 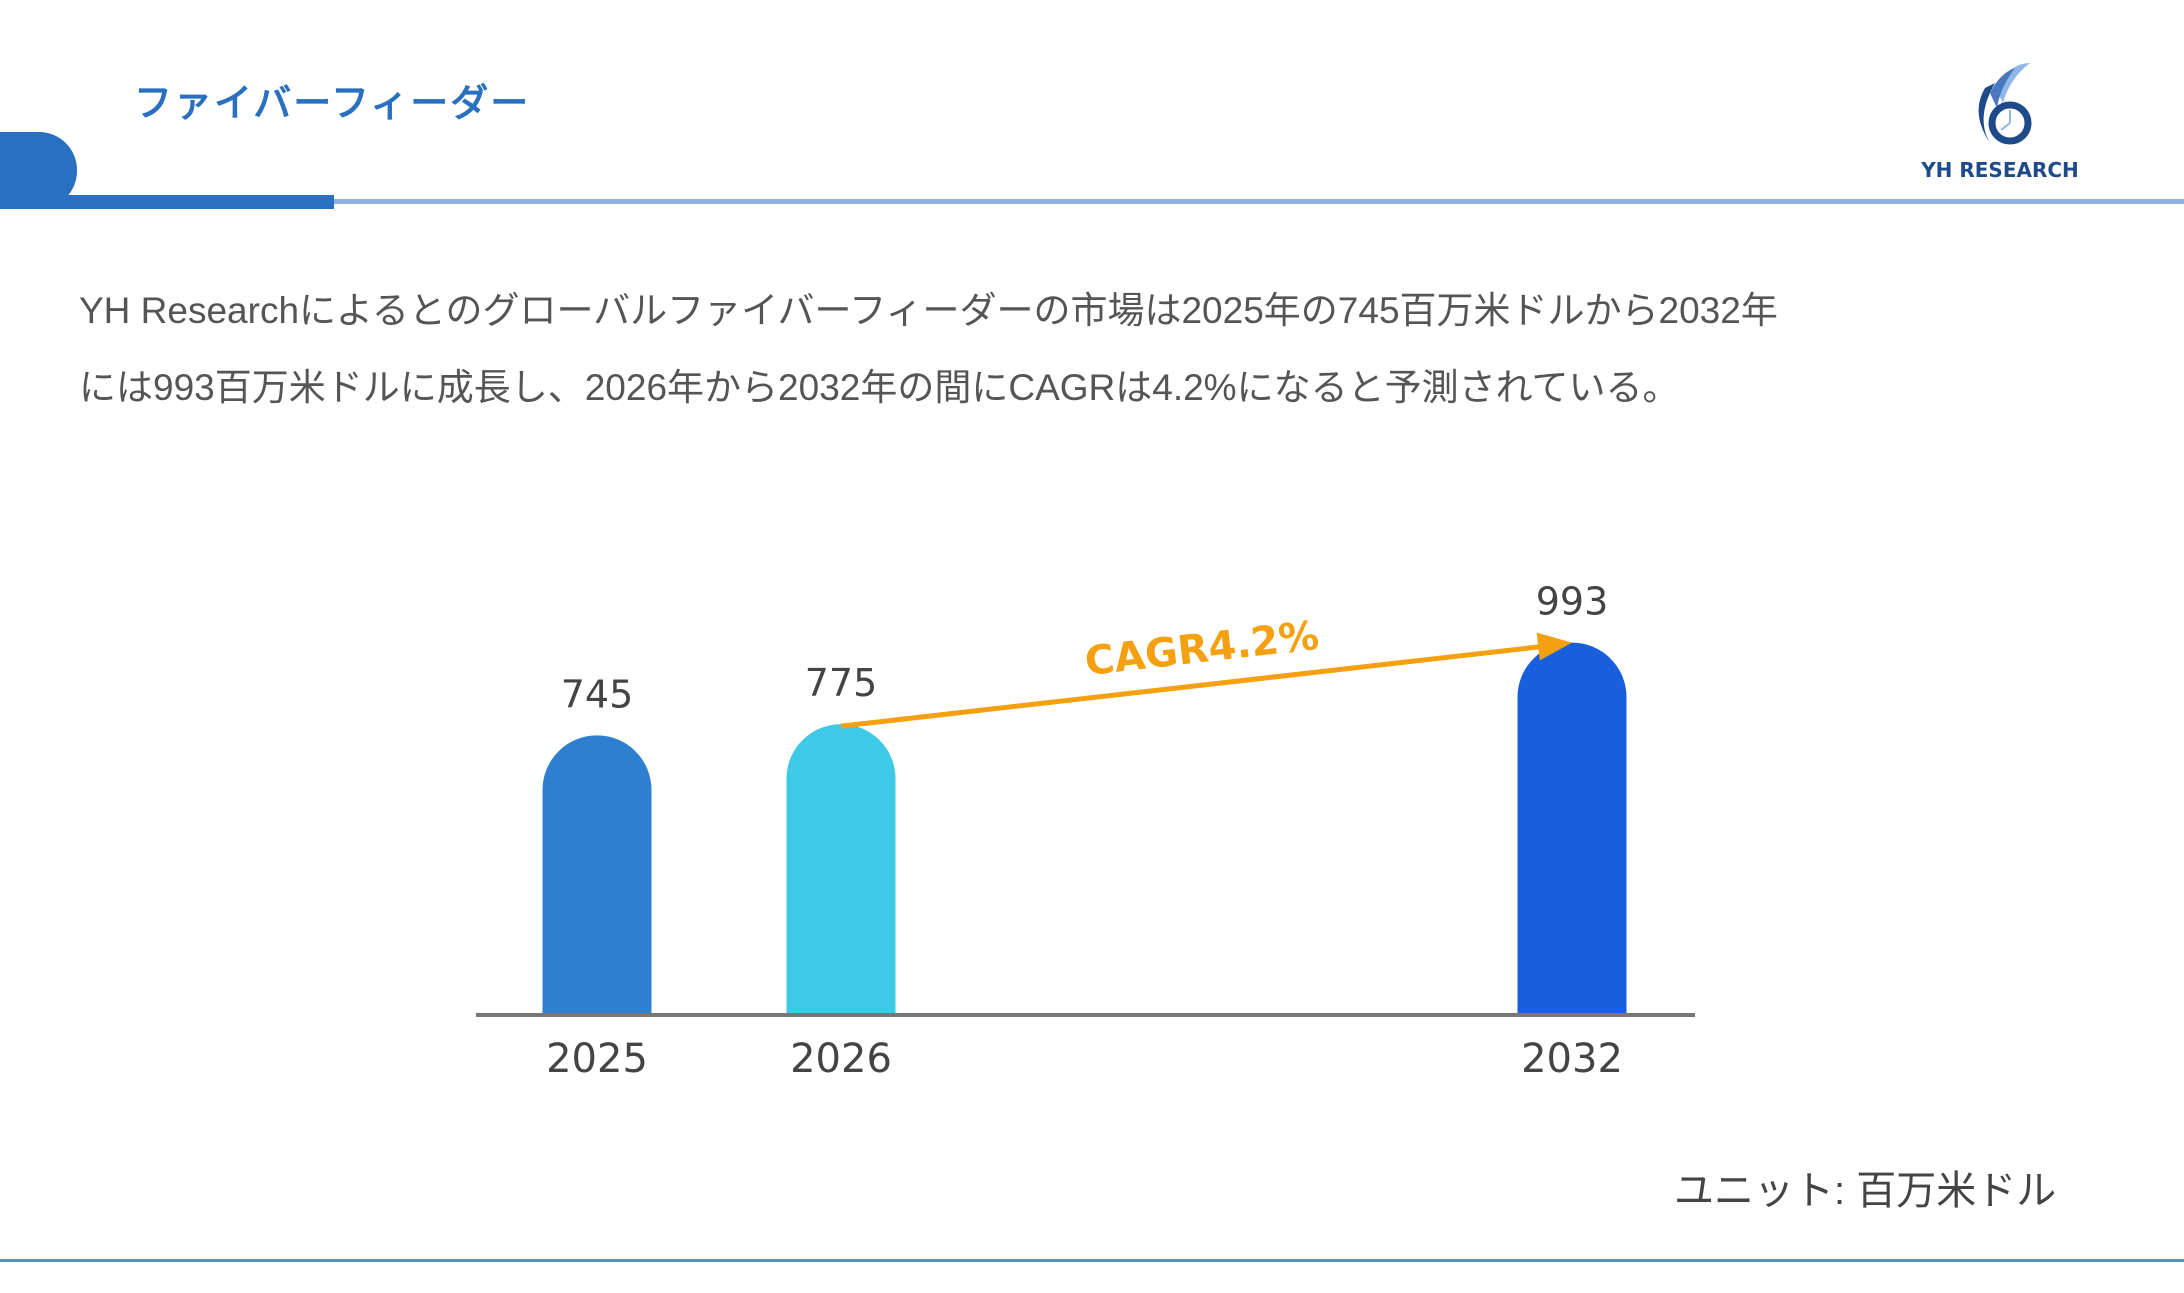 What do you see at coordinates (841, 869) in the screenshot?
I see `bar-2026` at bounding box center [841, 869].